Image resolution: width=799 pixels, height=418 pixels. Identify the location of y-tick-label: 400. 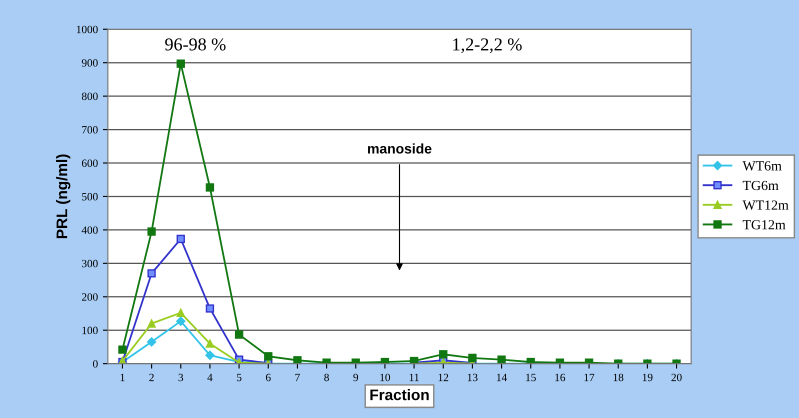
(90, 230).